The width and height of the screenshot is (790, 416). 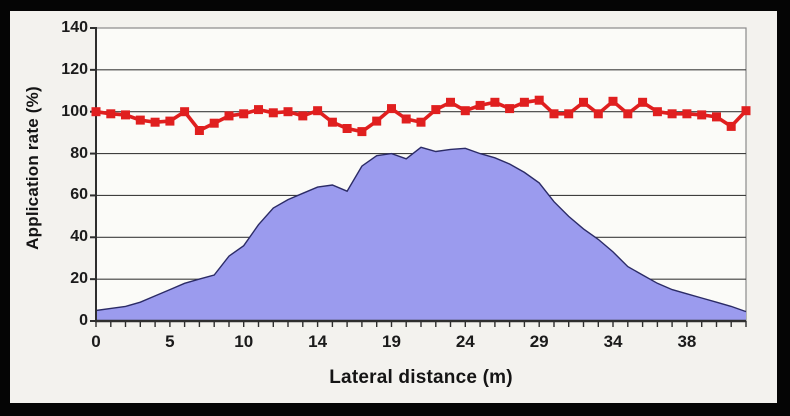 I want to click on y-tick-label: 120, so click(x=74, y=69).